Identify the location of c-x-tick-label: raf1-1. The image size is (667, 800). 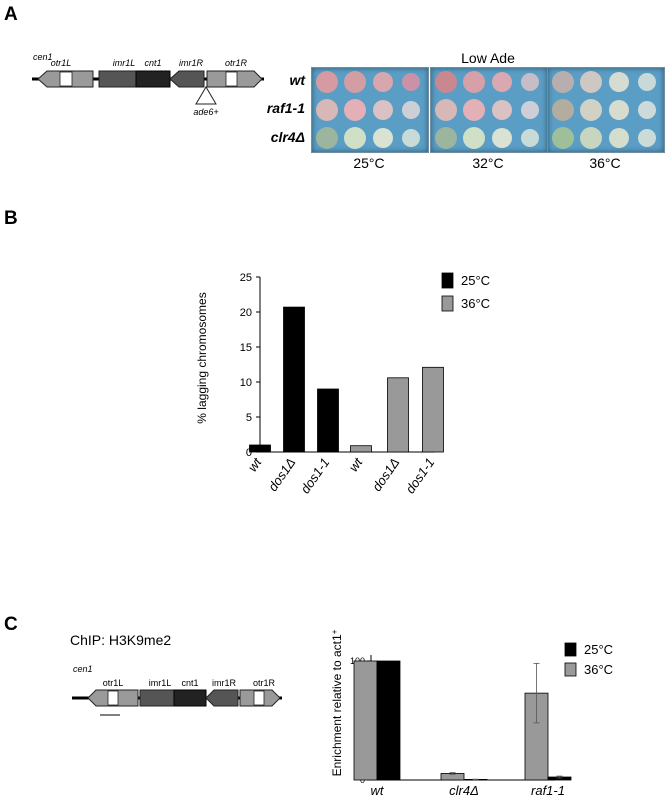
(548, 790).